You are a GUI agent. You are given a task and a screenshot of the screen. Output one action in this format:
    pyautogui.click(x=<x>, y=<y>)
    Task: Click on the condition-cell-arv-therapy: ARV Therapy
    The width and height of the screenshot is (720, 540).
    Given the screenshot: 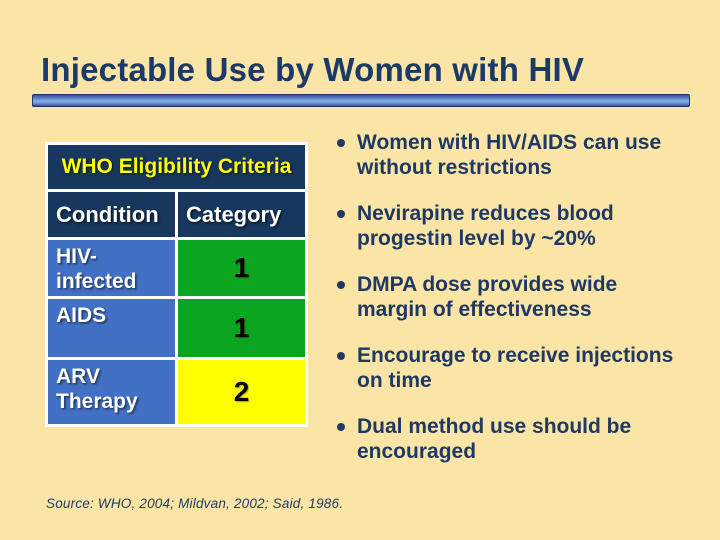 What is the action you would take?
    pyautogui.click(x=111, y=392)
    